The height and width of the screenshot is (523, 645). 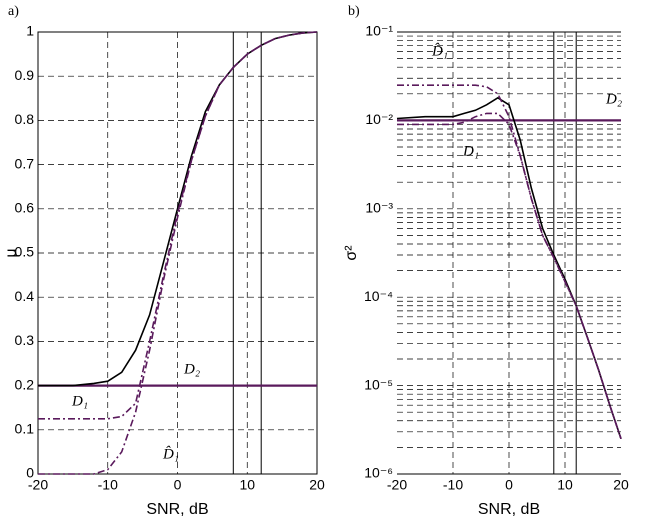 What do you see at coordinates (25, 252) in the screenshot?
I see `y-tick-label: 0.5` at bounding box center [25, 252].